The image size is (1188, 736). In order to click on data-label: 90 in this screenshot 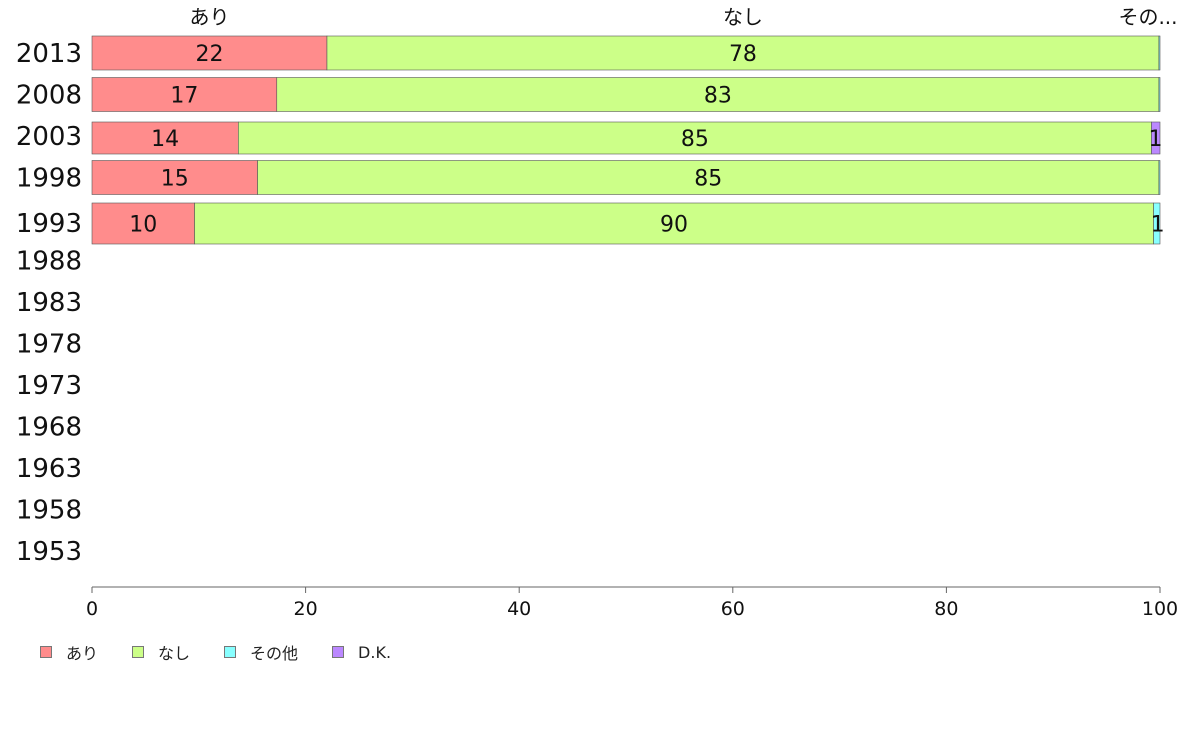, I will do `click(674, 225)`.